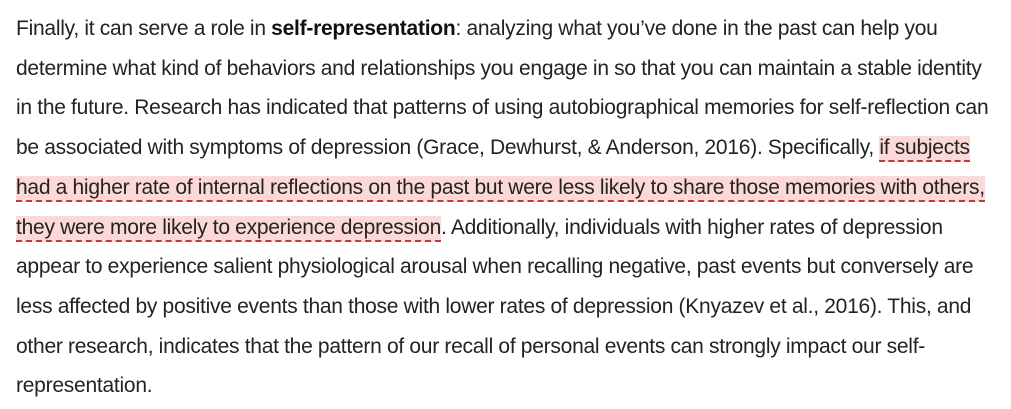  Describe the element at coordinates (363, 28) in the screenshot. I see `bold-term: self-representation` at that location.